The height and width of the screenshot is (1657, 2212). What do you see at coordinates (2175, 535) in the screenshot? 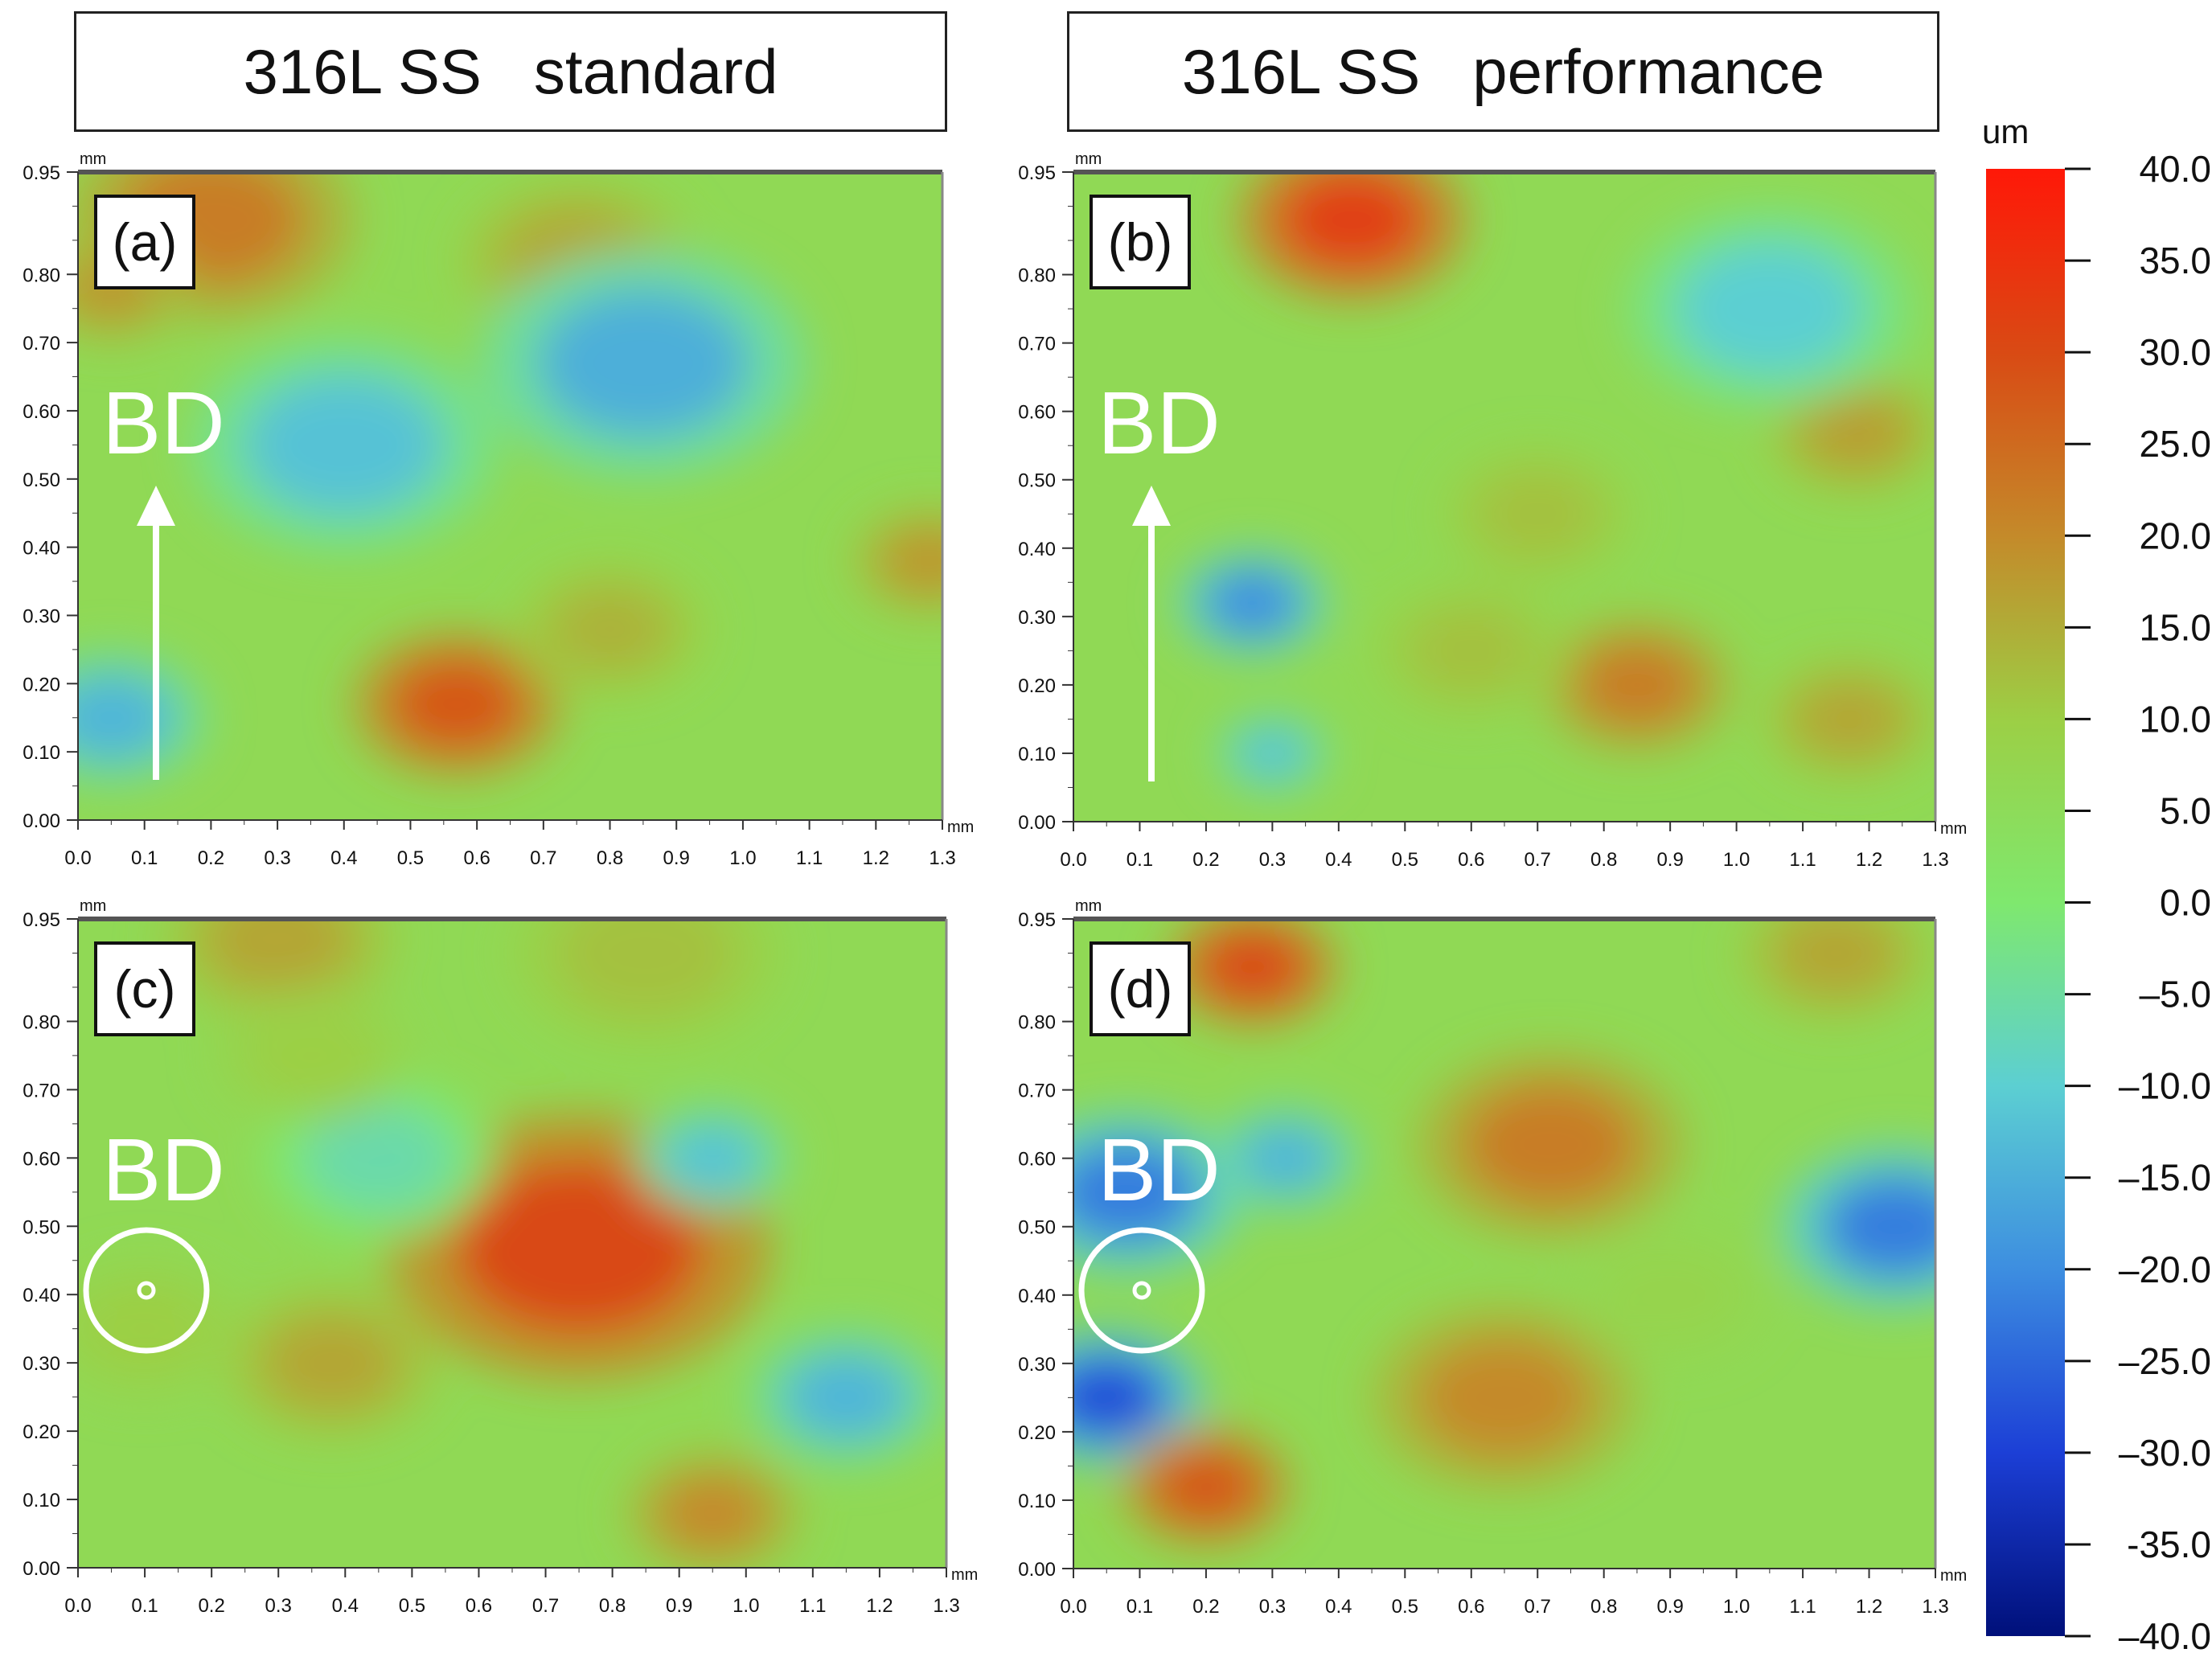
I see `colorbar-tick-label: 20.0` at bounding box center [2175, 535].